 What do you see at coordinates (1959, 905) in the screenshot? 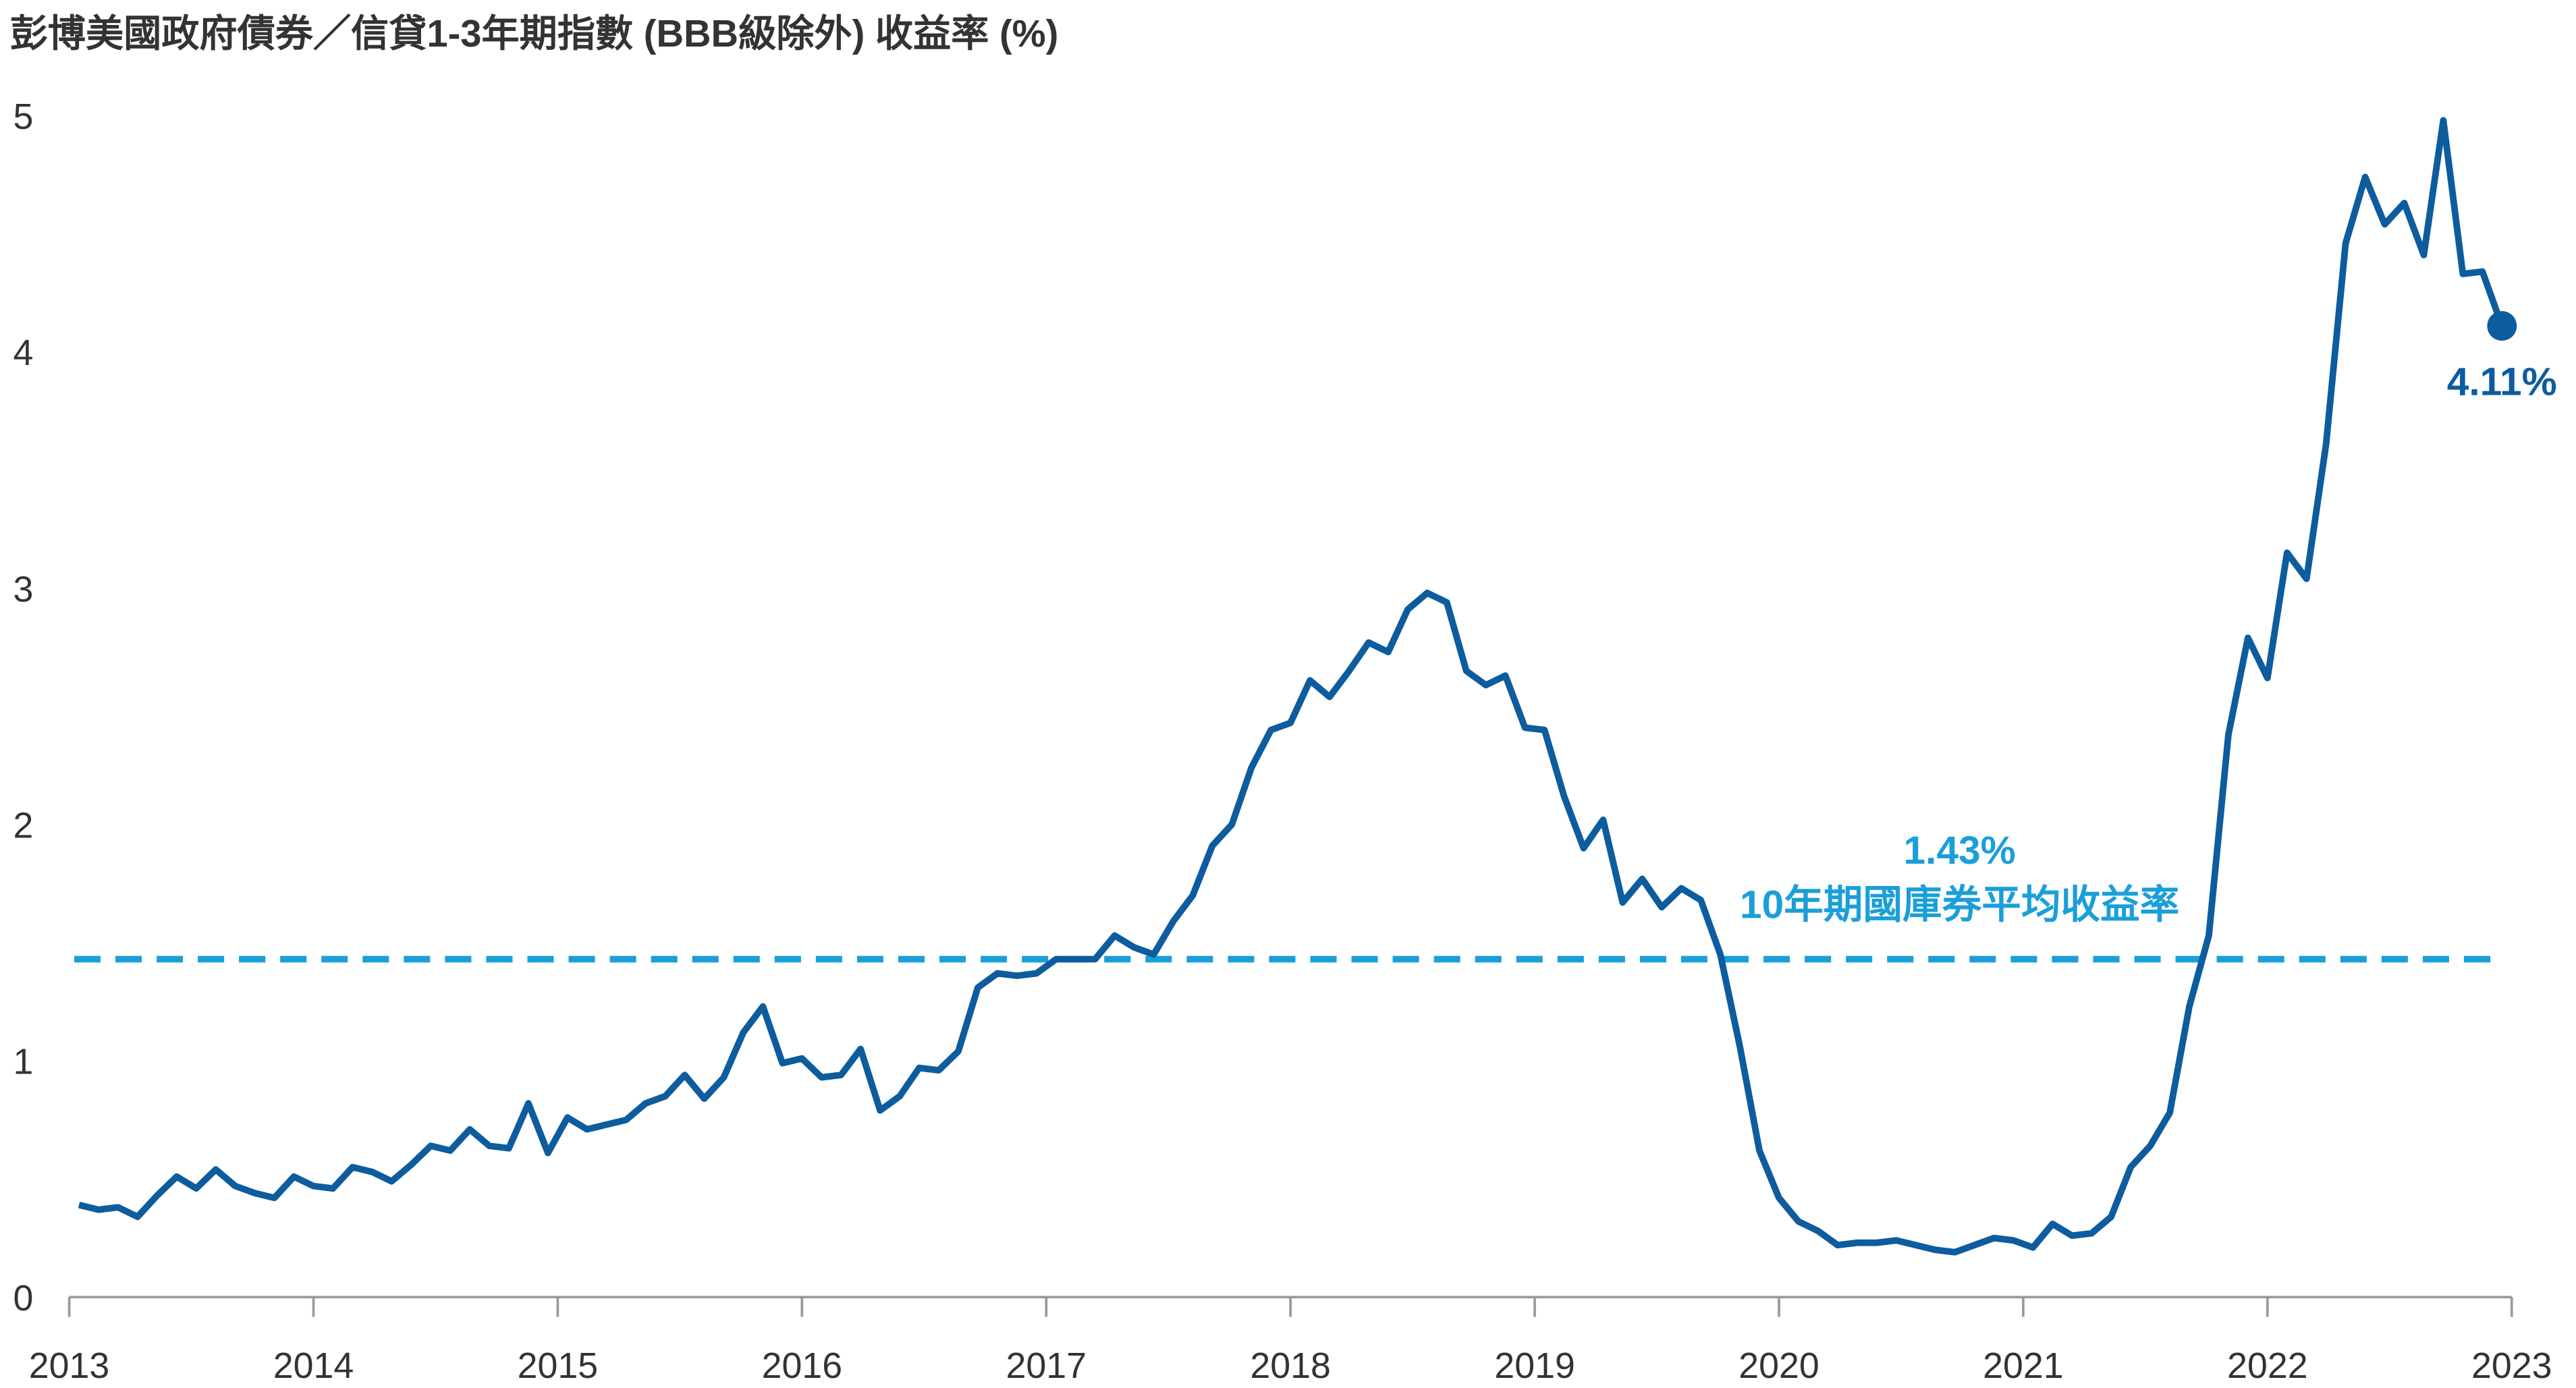
I see `reference-text: 10年期國庫券平均收益率` at bounding box center [1959, 905].